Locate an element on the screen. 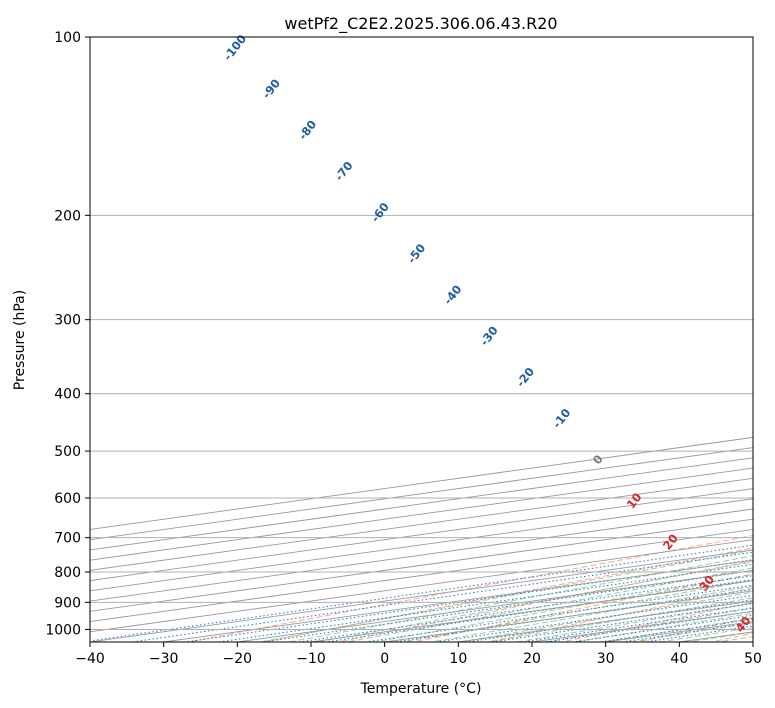 Image resolution: width=775 pixels, height=708 pixels. x-tick-label: −40 is located at coordinates (90, 659).